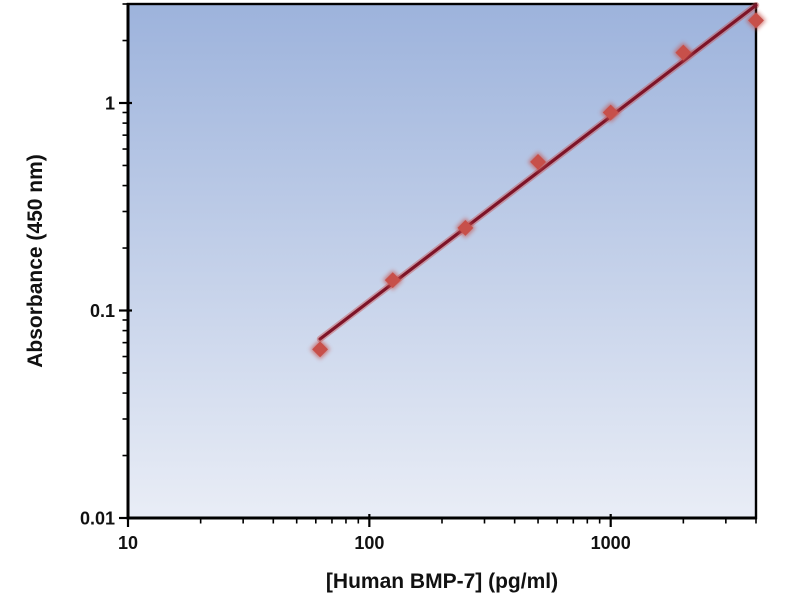  Describe the element at coordinates (611, 543) in the screenshot. I see `x-tick-label: 1000` at that location.